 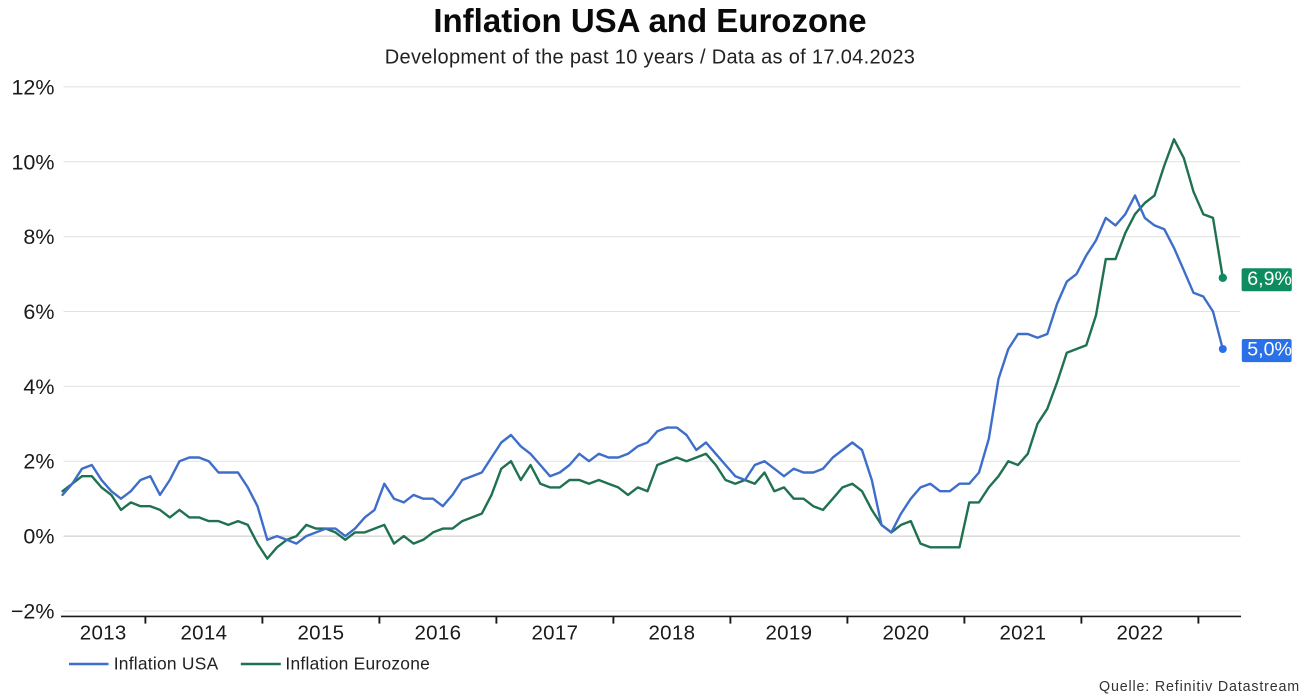 I want to click on svg-text: Inflation USA and Eurozone, so click(x=649, y=20).